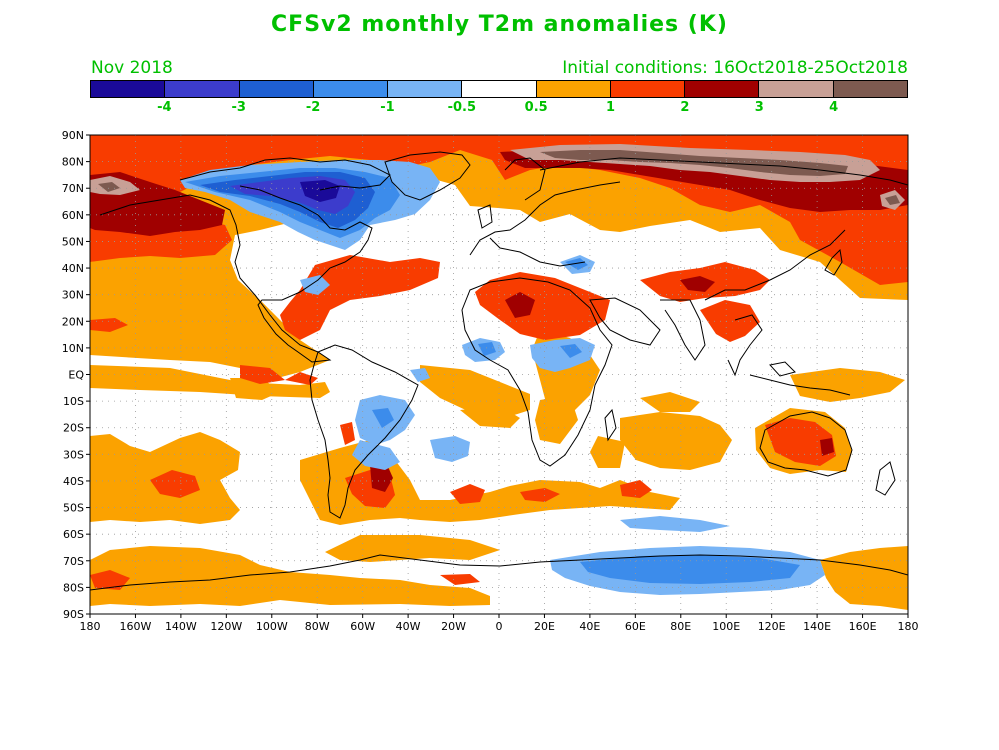 Image resolution: width=999 pixels, height=750 pixels. What do you see at coordinates (635, 626) in the screenshot?
I see `longitude-tick-label: 60E` at bounding box center [635, 626].